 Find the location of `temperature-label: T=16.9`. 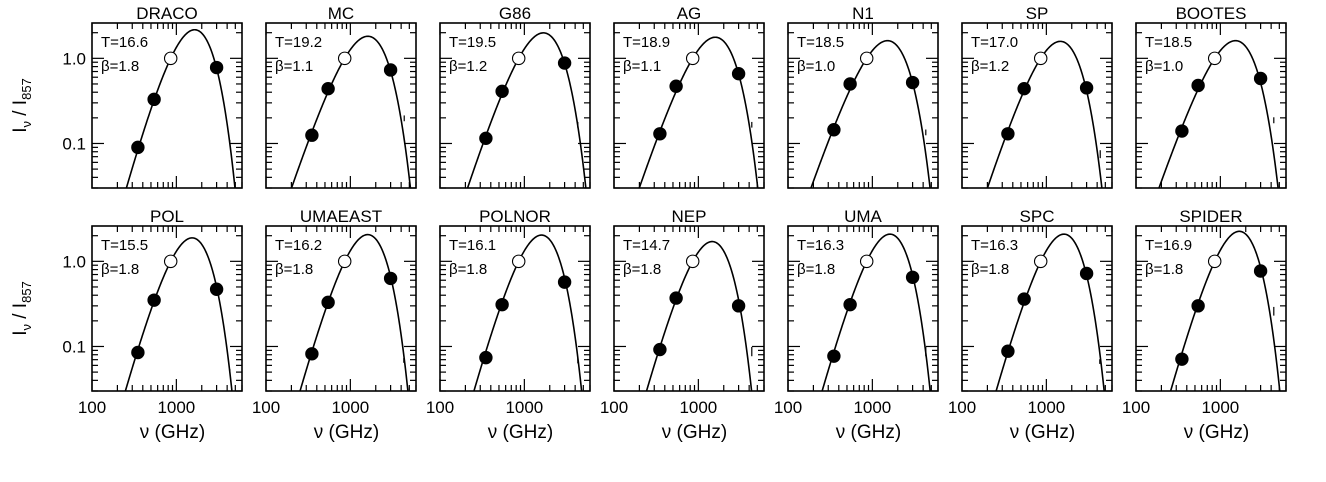

temperature-label: T=16.9 is located at coordinates (1168, 245).